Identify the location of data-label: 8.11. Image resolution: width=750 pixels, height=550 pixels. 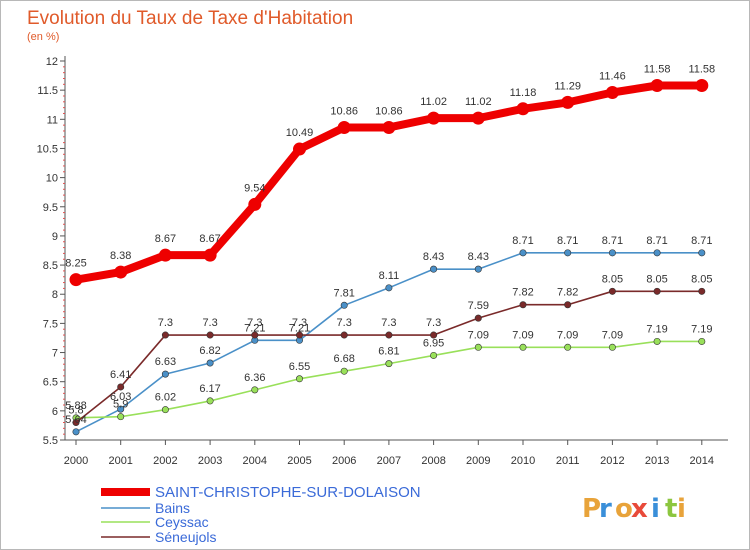
(389, 276).